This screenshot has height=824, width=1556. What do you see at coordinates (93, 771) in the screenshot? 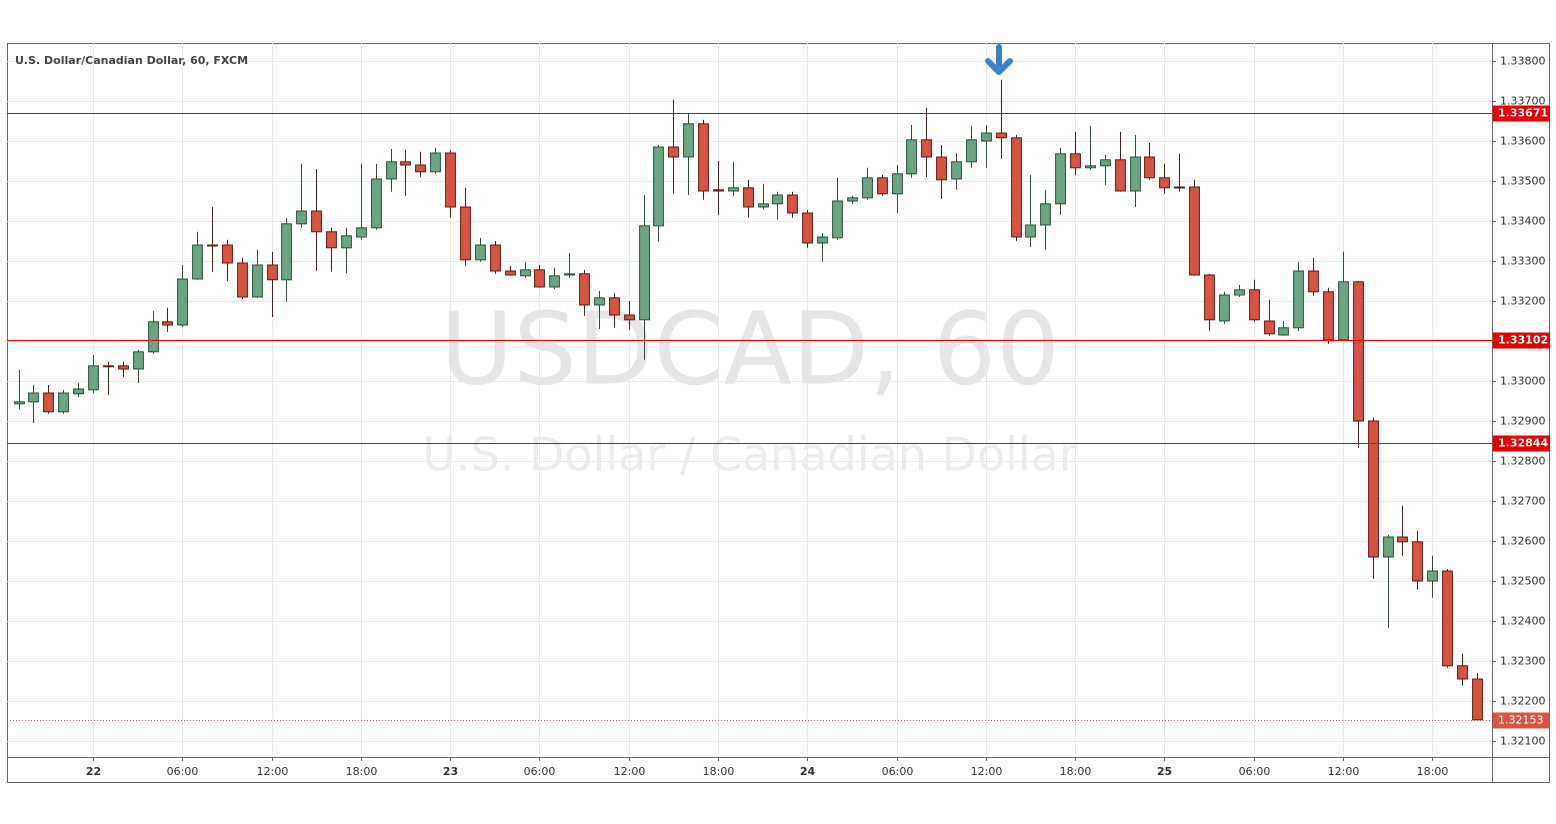
I see `x-tick-label: 22` at bounding box center [93, 771].